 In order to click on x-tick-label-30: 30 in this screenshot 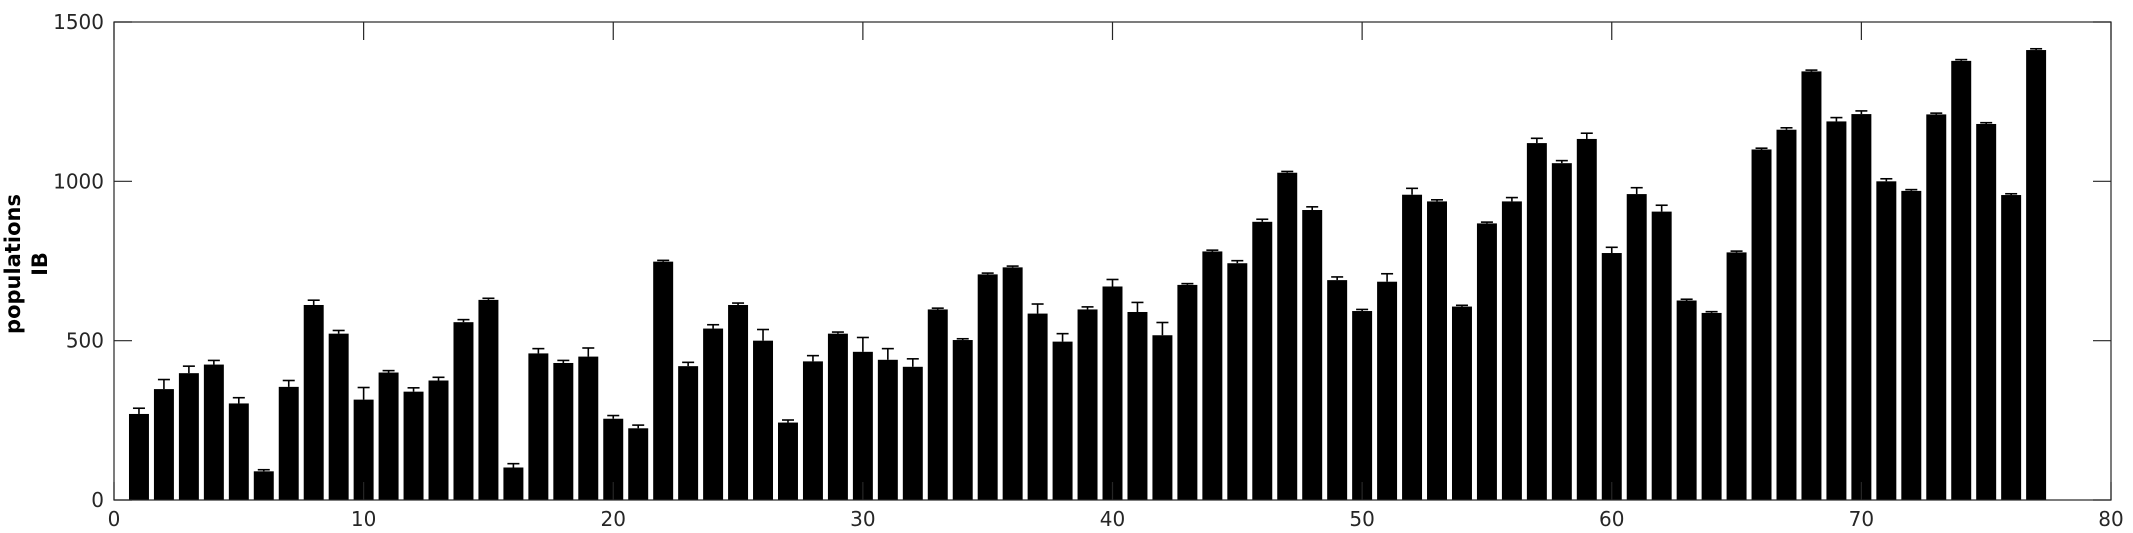, I will do `click(862, 519)`.